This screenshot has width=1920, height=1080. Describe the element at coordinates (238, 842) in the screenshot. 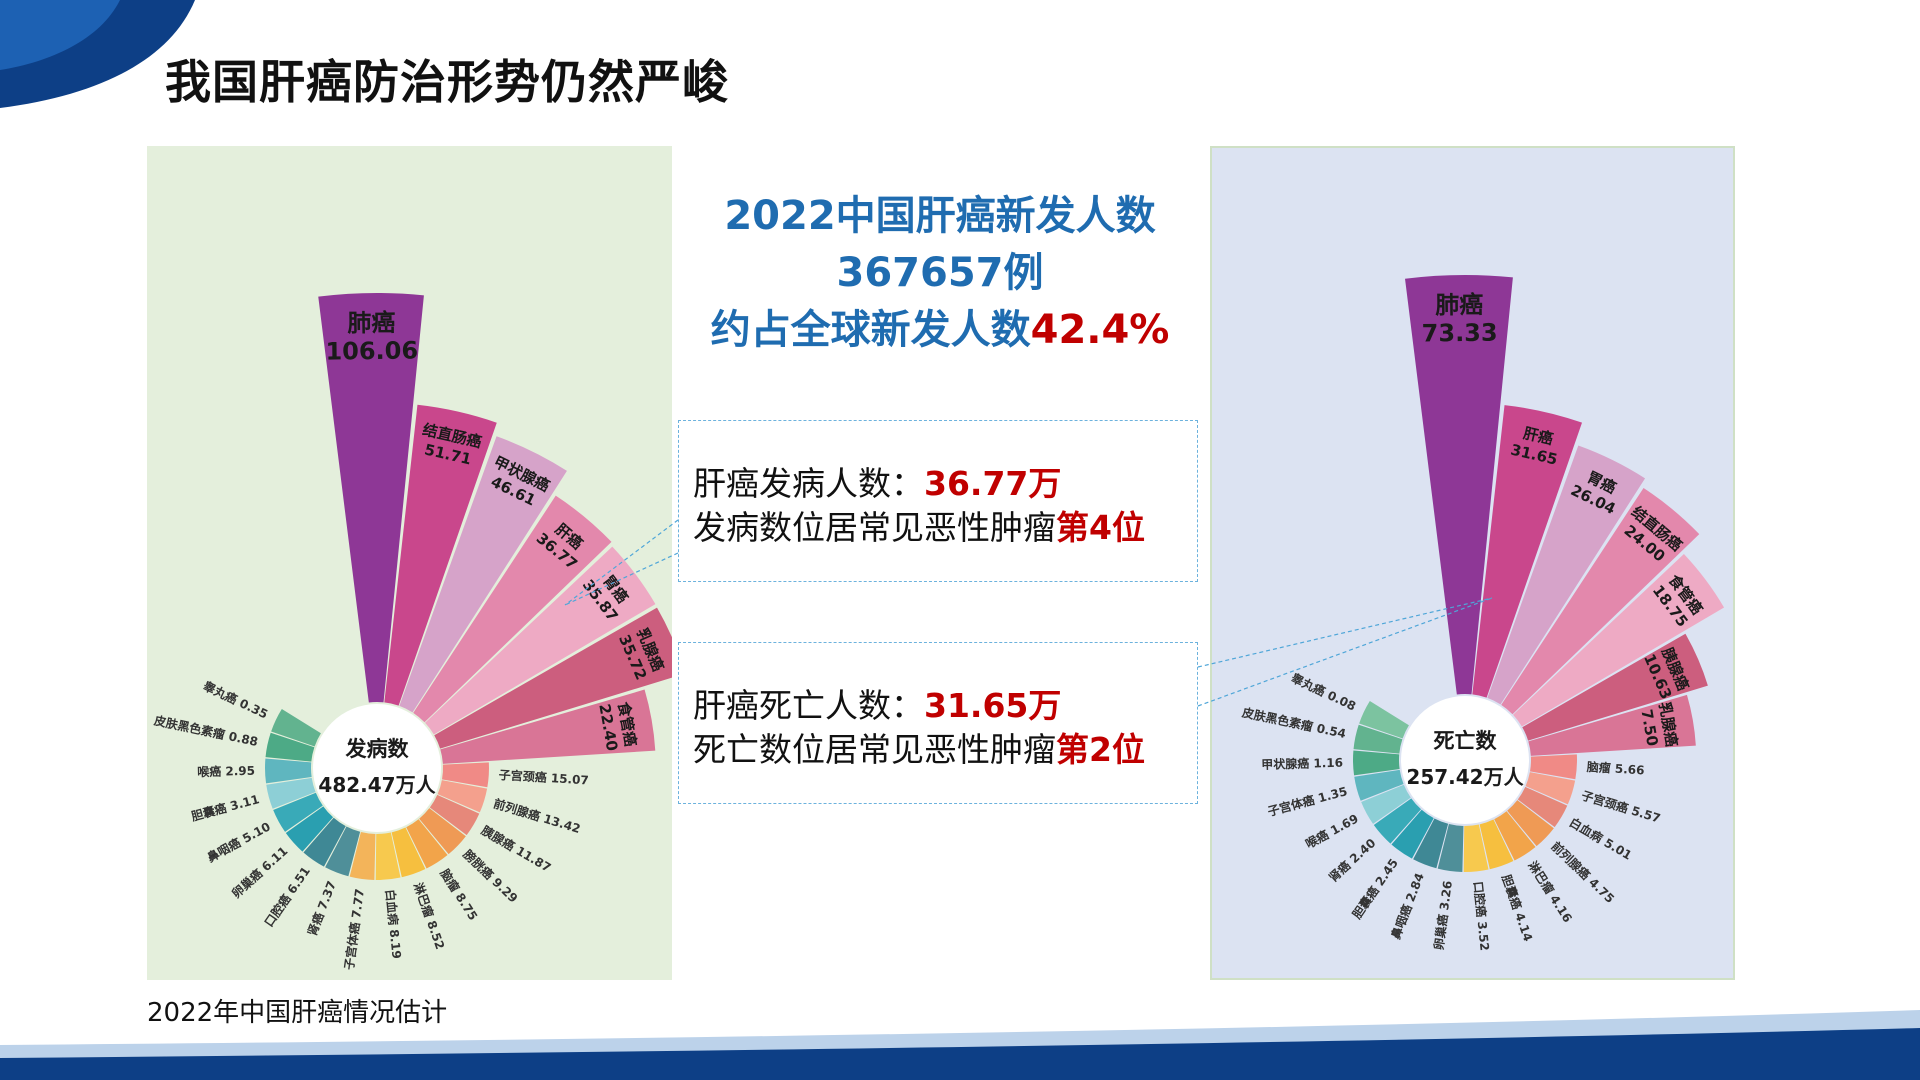

I see `bar-label-18: 鼻咽癌 5.10` at that location.